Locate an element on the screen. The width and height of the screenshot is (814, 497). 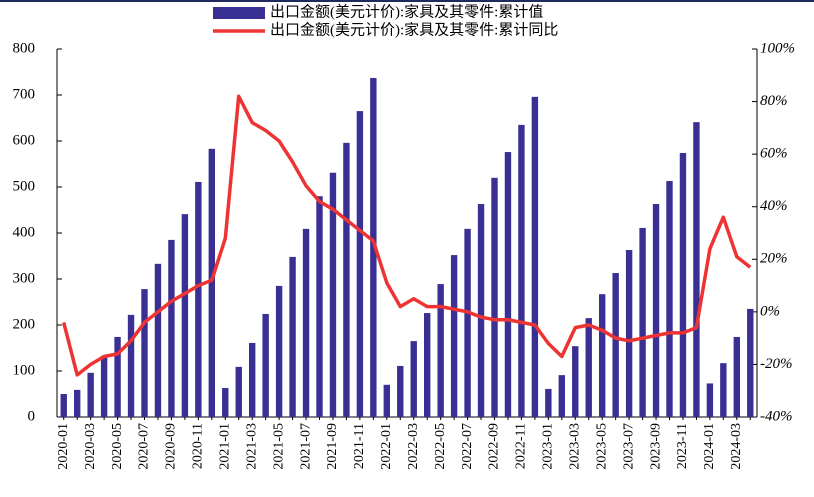
x-tick-label: 2020-07 is located at coordinates (144, 446).